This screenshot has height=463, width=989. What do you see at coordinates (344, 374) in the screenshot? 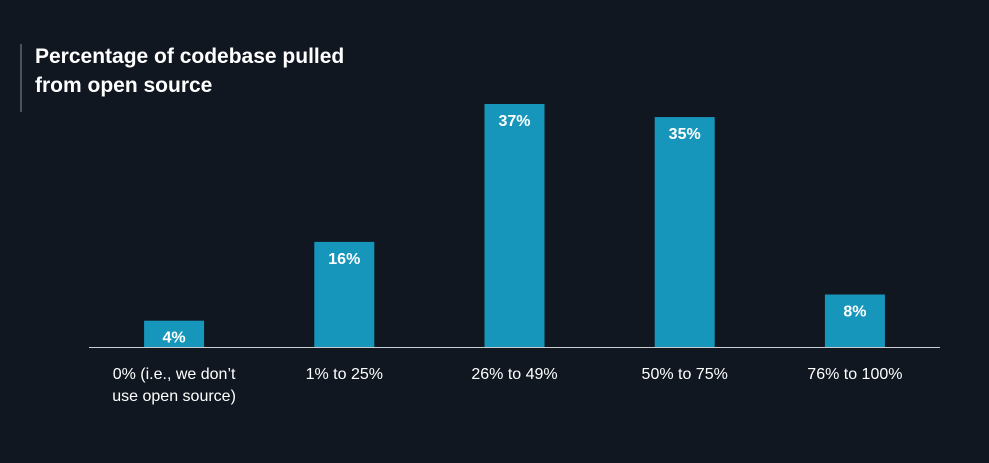
I see `x-tick-label-2: 1% to 25%` at bounding box center [344, 374].